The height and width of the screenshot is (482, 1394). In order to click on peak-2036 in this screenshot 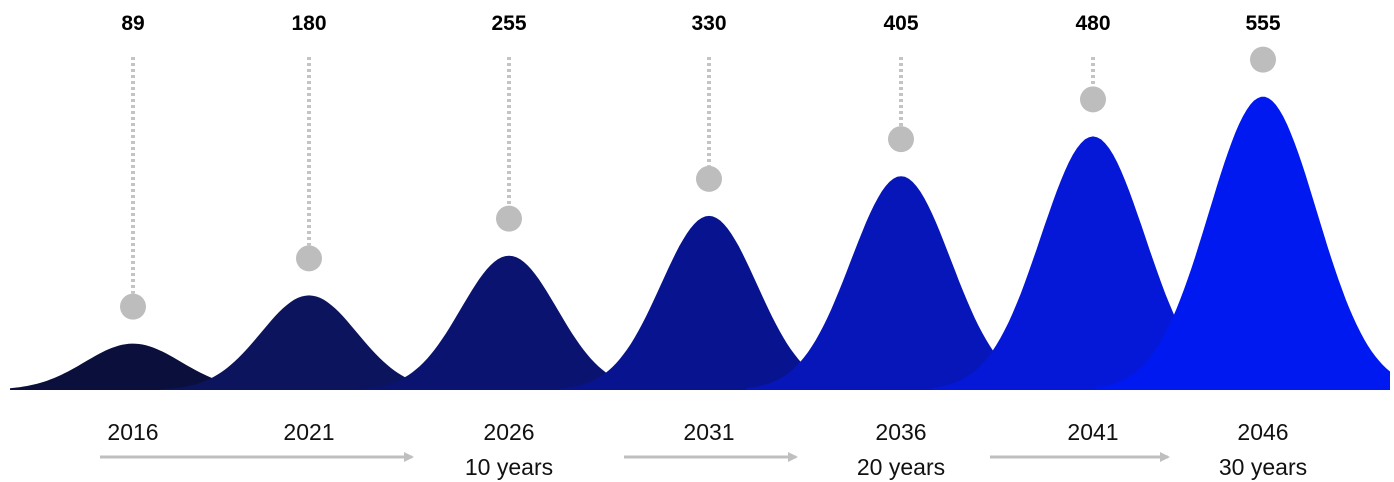, I will do `click(901, 283)`.